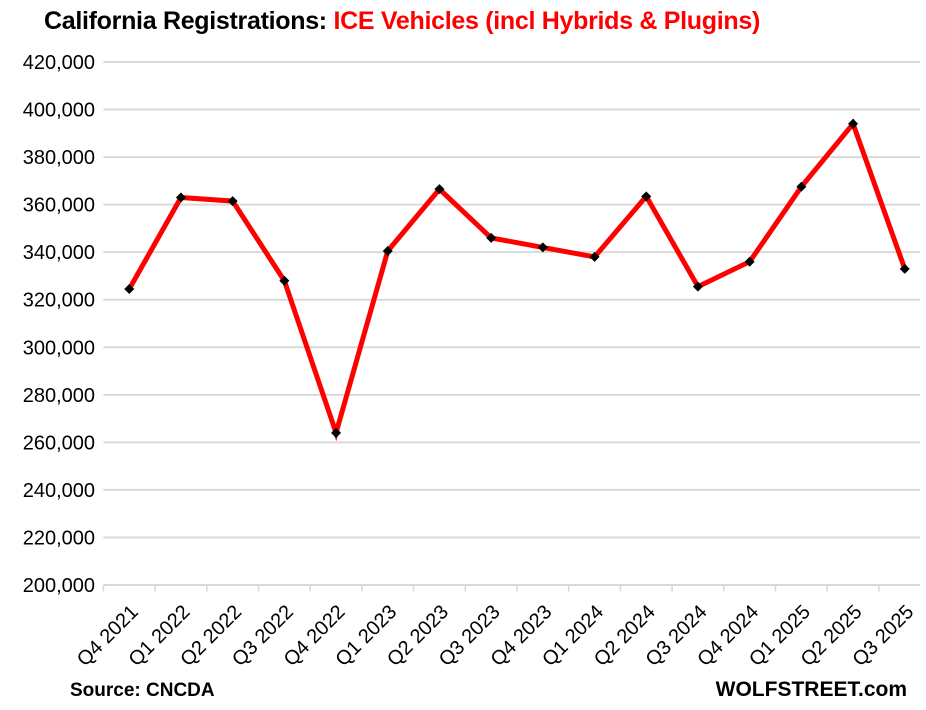 This screenshot has height=710, width=926. What do you see at coordinates (59, 63) in the screenshot?
I see `y-tick-label: 420,000` at bounding box center [59, 63].